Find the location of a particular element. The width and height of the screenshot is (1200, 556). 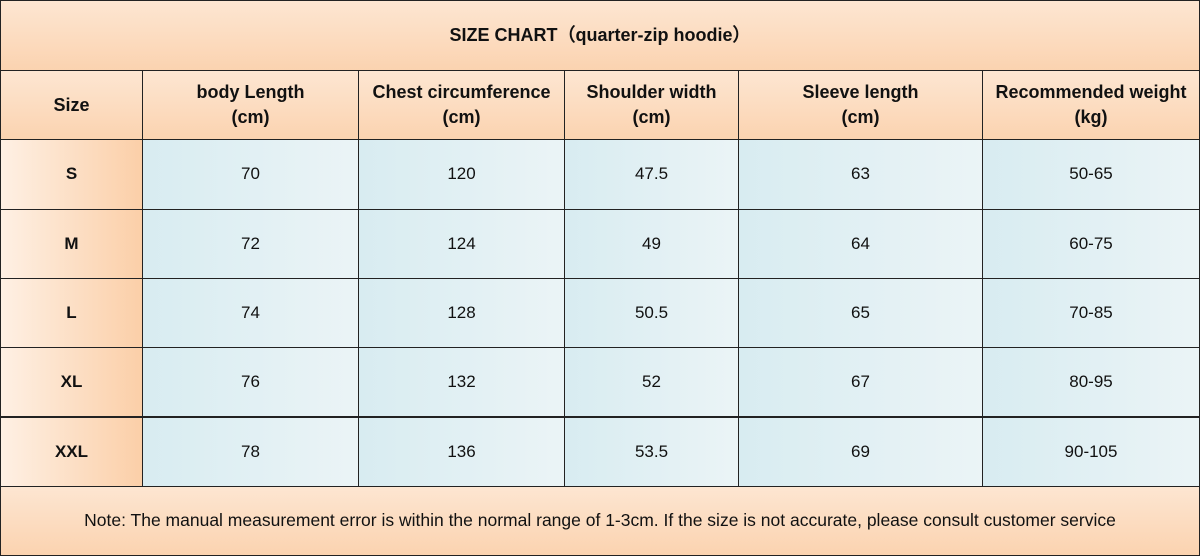

value-cell: 53.5 is located at coordinates (651, 451).